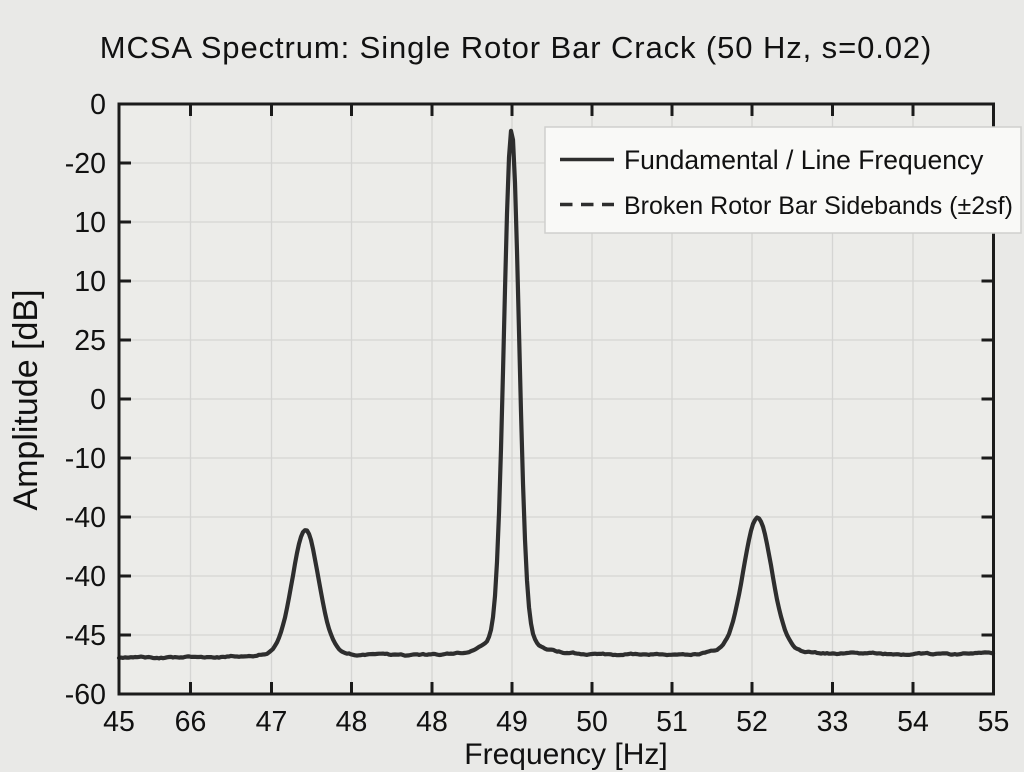 This screenshot has height=772, width=1024. Describe the element at coordinates (818, 206) in the screenshot. I see `svg-text:Broken Rotor Bar Sidebands (±2: Broken Rotor Bar Sidebands (±2sf)` at that location.